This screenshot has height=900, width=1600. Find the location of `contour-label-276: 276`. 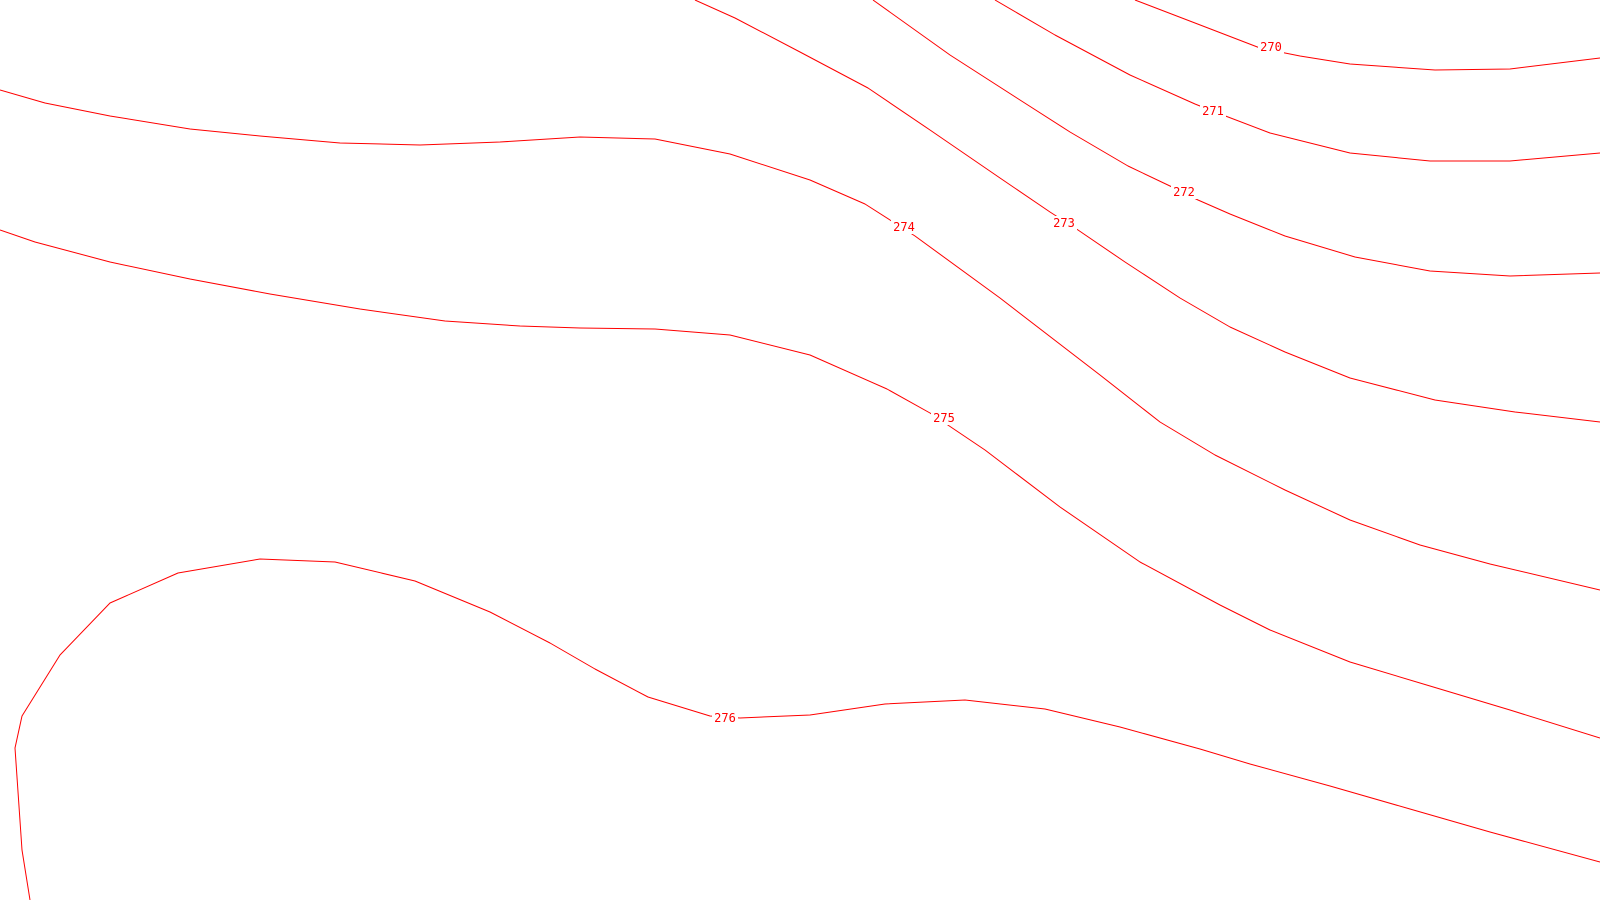

contour-label-276: 276 is located at coordinates (725, 718).